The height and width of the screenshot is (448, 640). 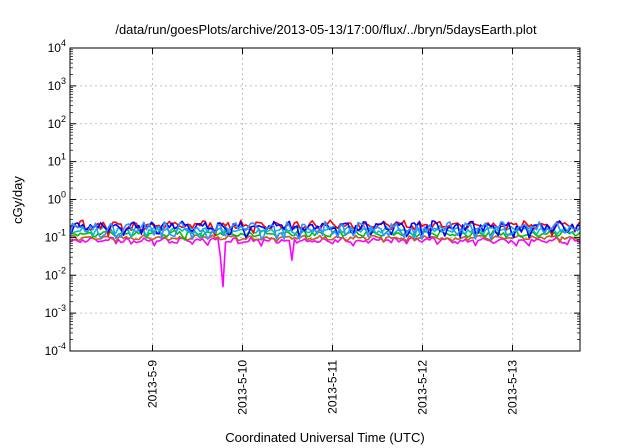 What do you see at coordinates (153, 384) in the screenshot?
I see `x-tick-label: 2013-5-9` at bounding box center [153, 384].